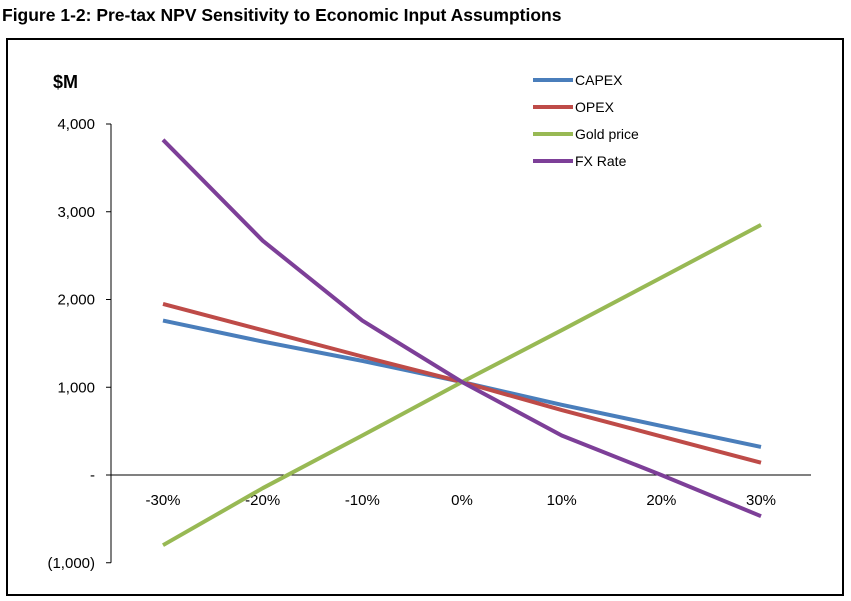 The width and height of the screenshot is (851, 601). What do you see at coordinates (76, 212) in the screenshot?
I see `y-tick-label: 3,000` at bounding box center [76, 212].